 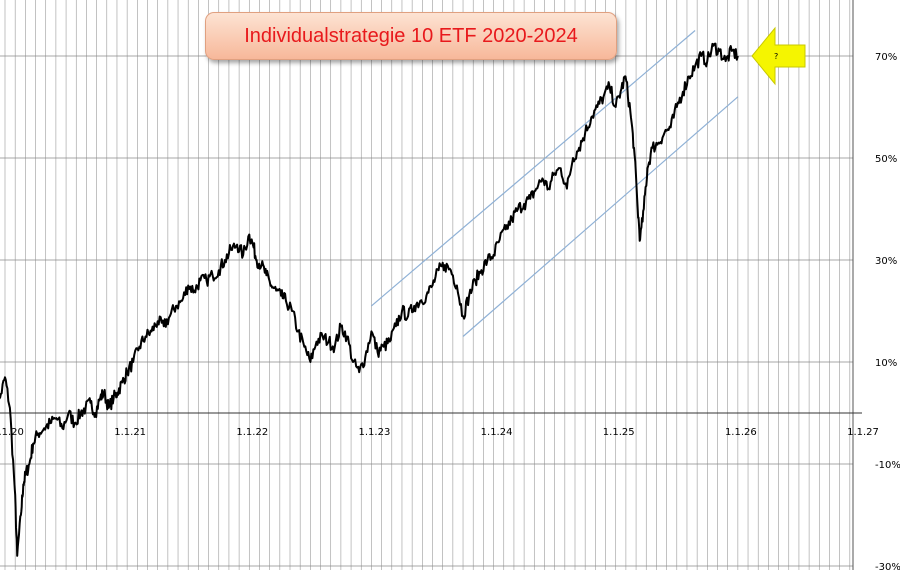 I want to click on annotation-arrow: ?, so click(x=778, y=56).